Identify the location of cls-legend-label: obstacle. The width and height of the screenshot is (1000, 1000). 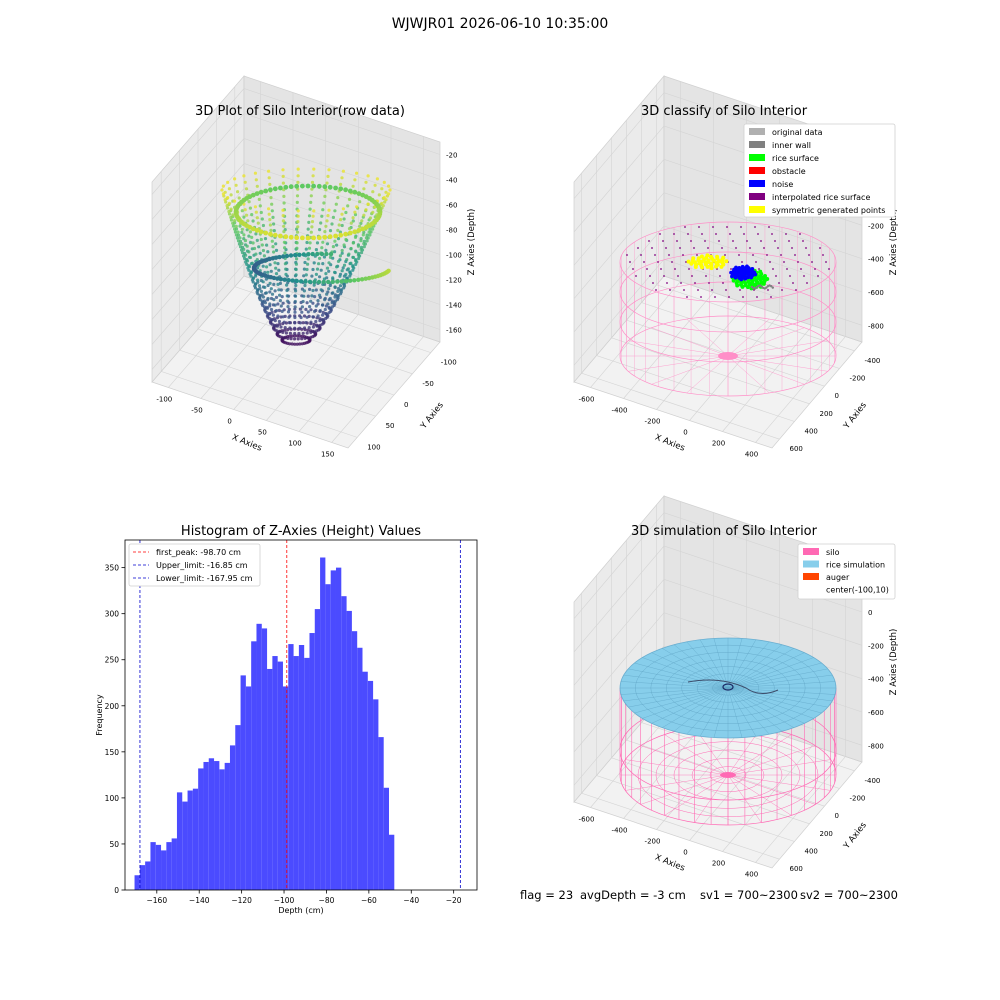
(789, 171).